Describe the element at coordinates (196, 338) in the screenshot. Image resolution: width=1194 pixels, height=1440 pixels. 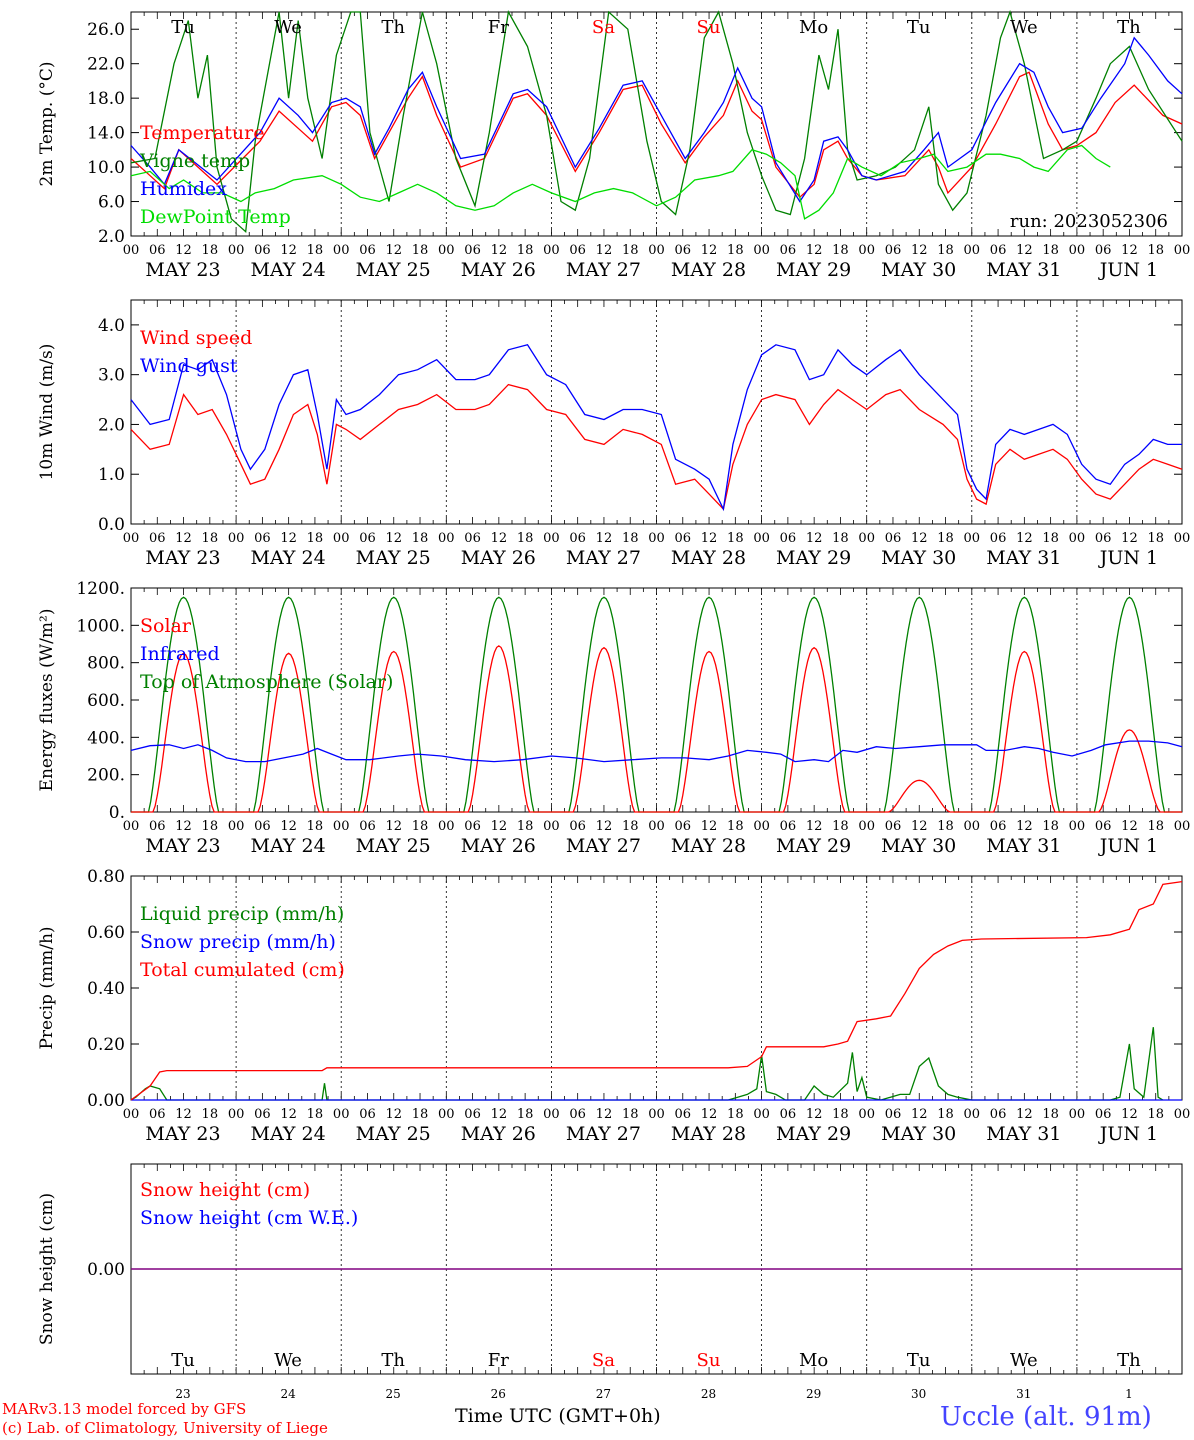
I see `legend-entry: Wind speed` at that location.